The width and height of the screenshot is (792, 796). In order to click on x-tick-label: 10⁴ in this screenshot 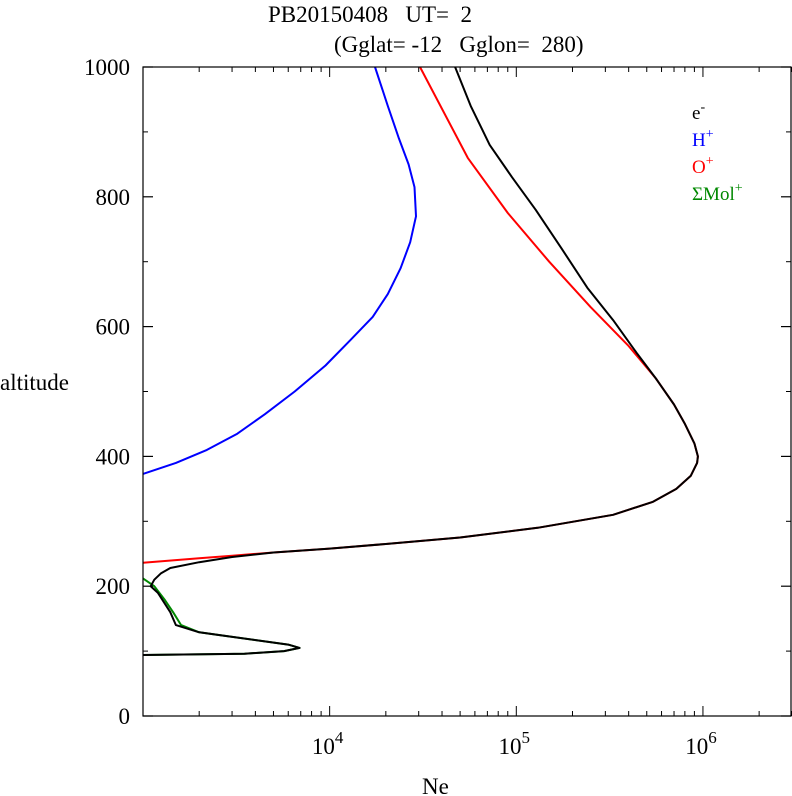, I will do `click(328, 743)`.